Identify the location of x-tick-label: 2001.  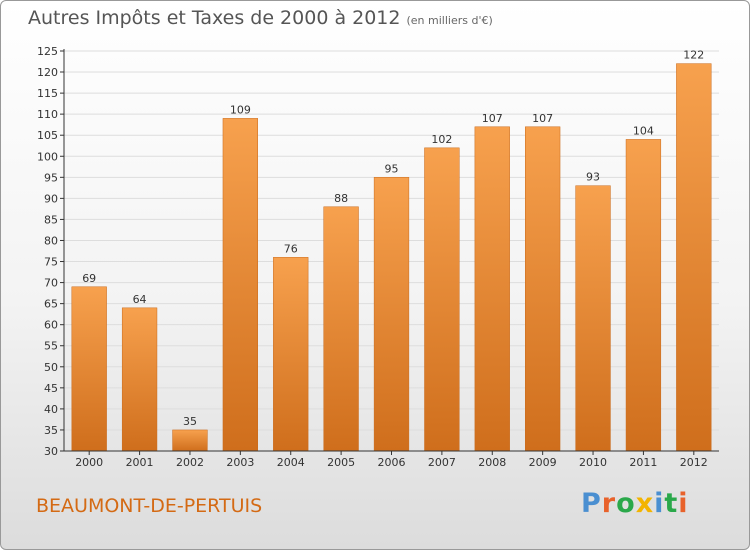
(140, 462).